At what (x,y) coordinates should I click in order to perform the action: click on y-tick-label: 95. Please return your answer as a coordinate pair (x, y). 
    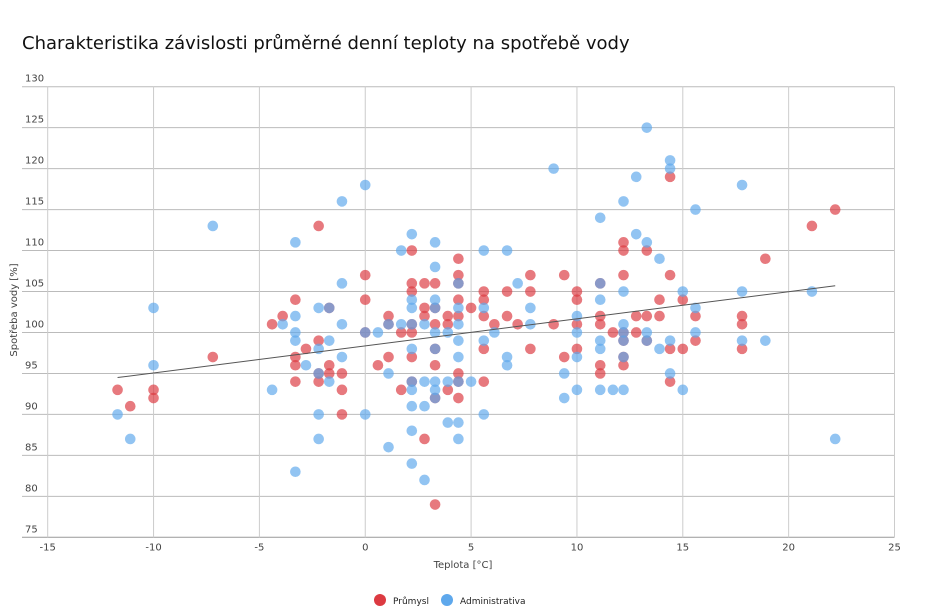
    Looking at the image, I should click on (31, 365).